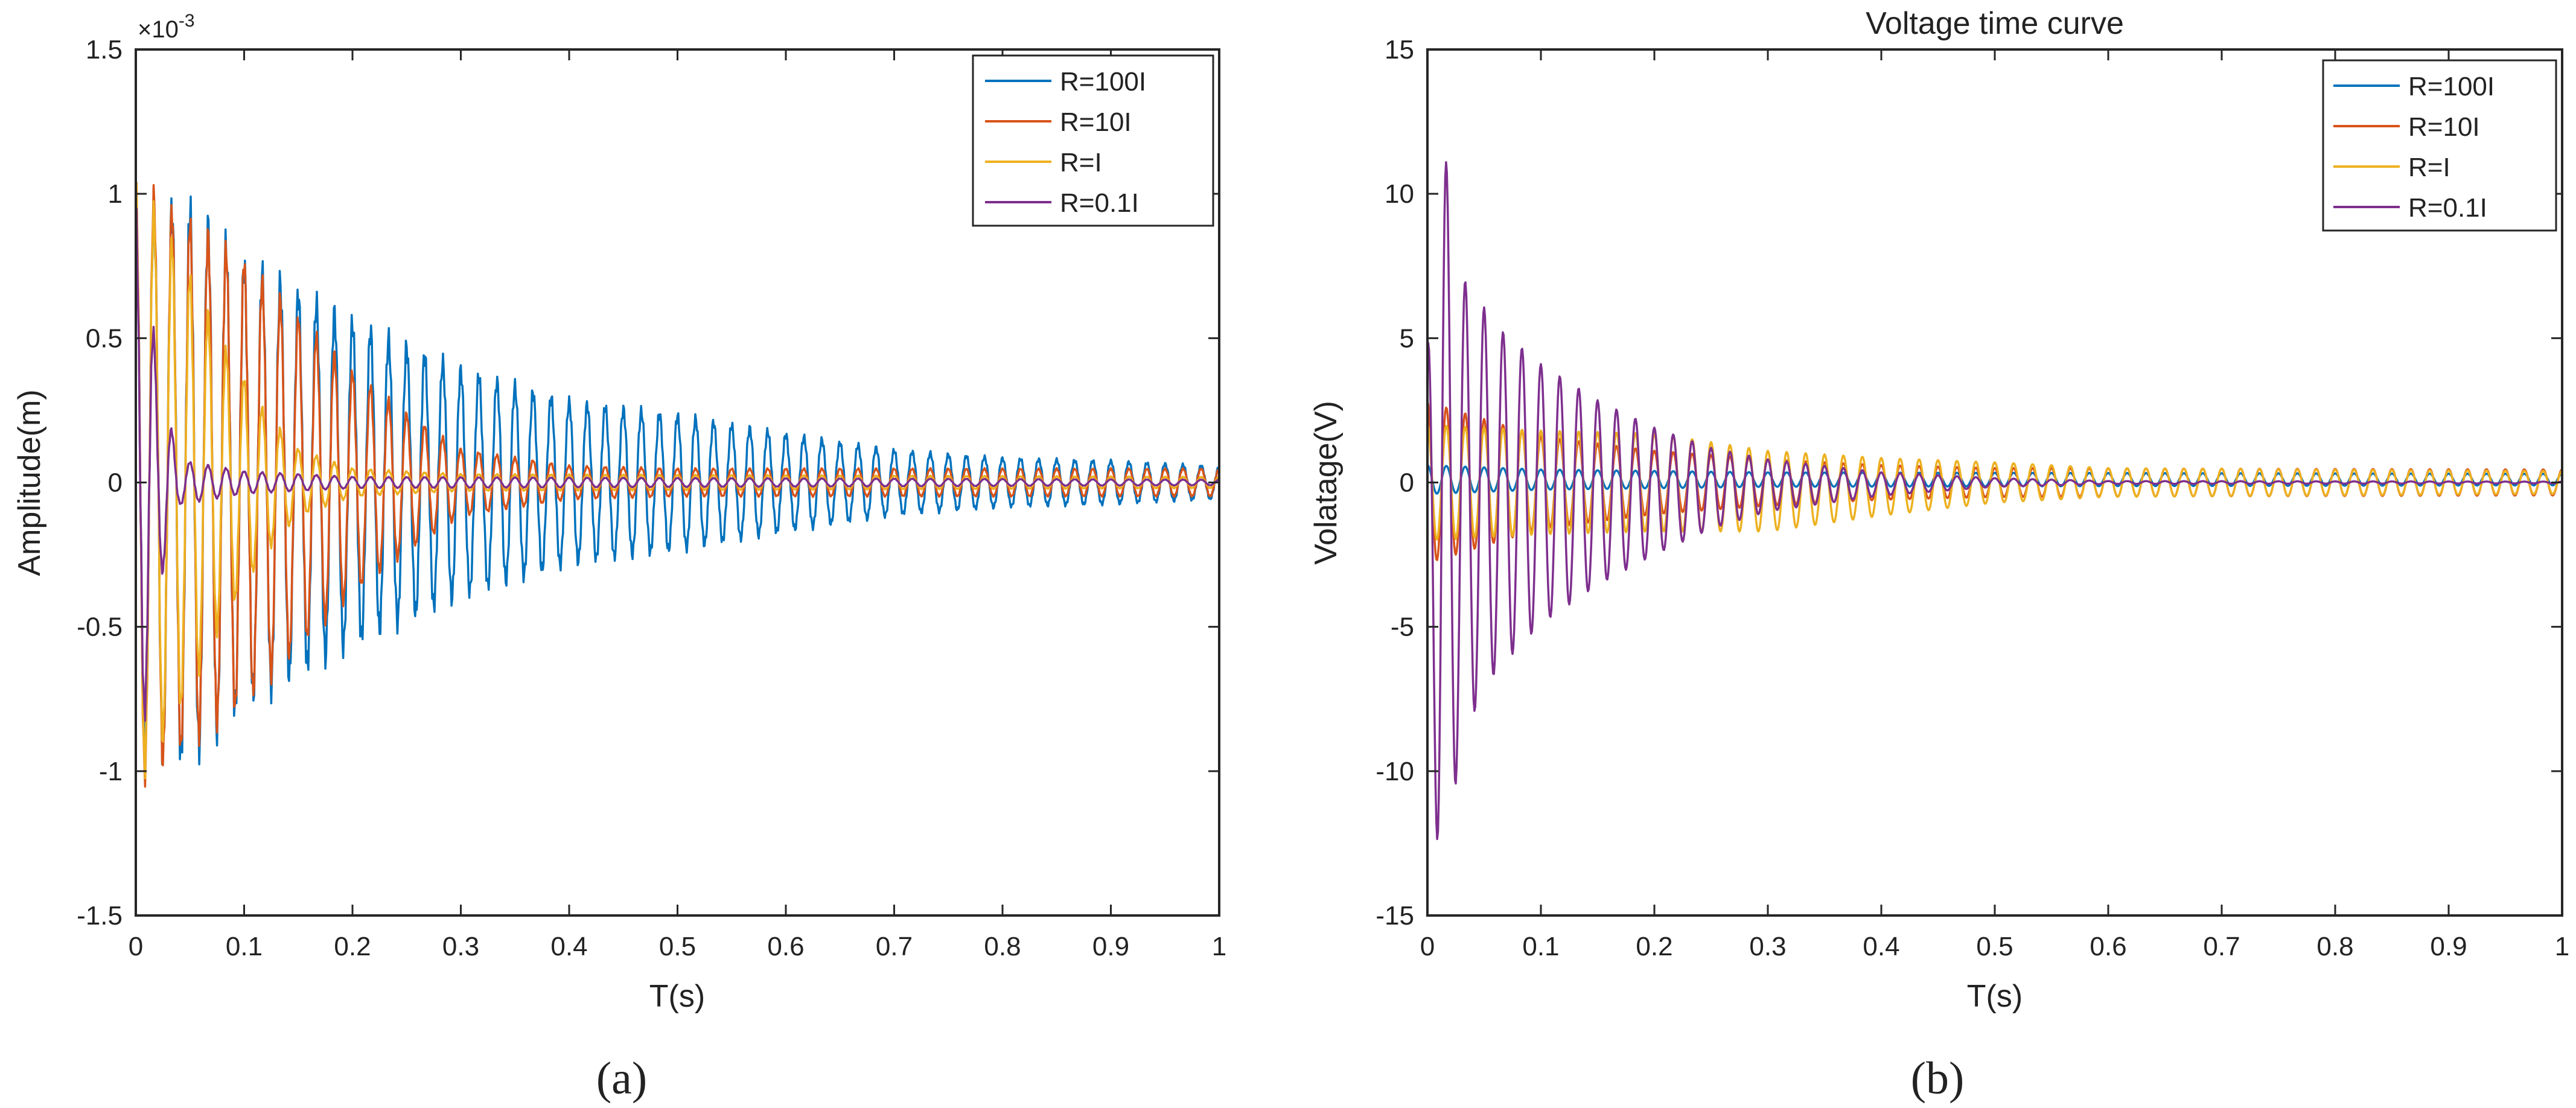  What do you see at coordinates (1994, 946) in the screenshot?
I see `panel-b-x-tick-label: 0.5` at bounding box center [1994, 946].